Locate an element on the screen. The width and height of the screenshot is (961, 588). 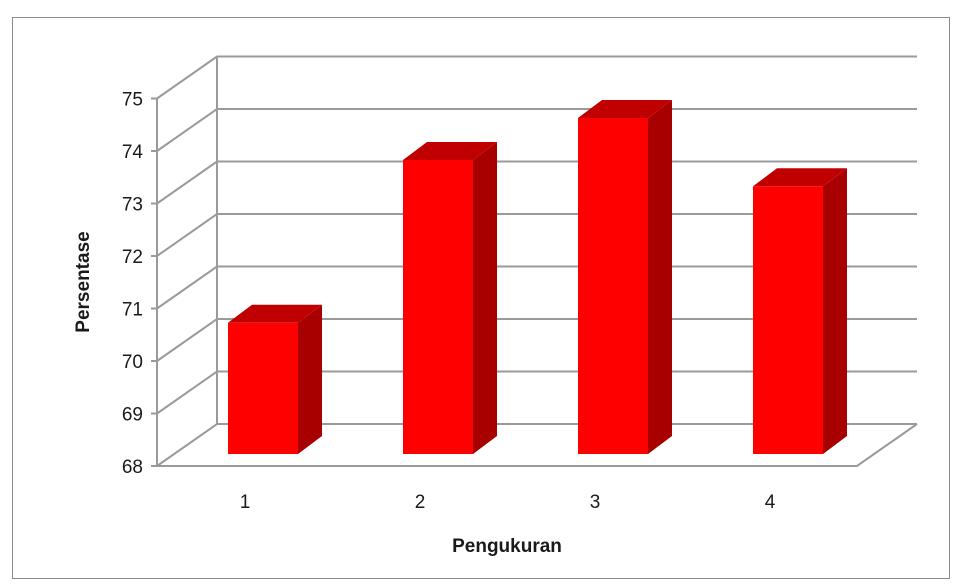
x-tick-label: 1 is located at coordinates (245, 502).